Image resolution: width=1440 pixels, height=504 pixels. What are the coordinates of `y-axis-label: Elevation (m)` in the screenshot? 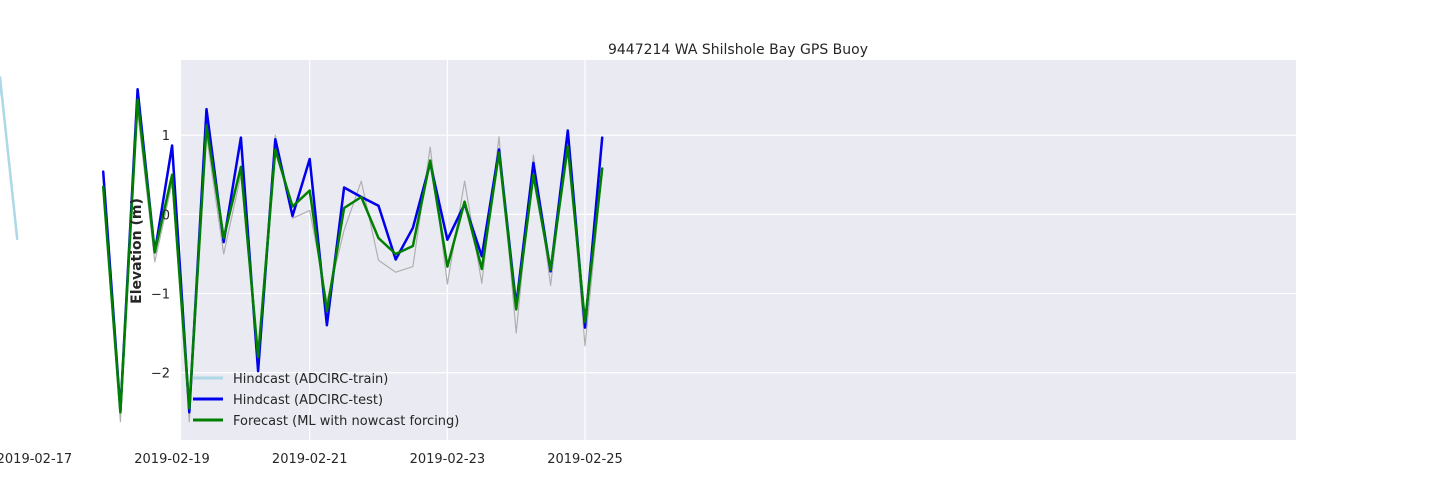 It's located at (137, 251).